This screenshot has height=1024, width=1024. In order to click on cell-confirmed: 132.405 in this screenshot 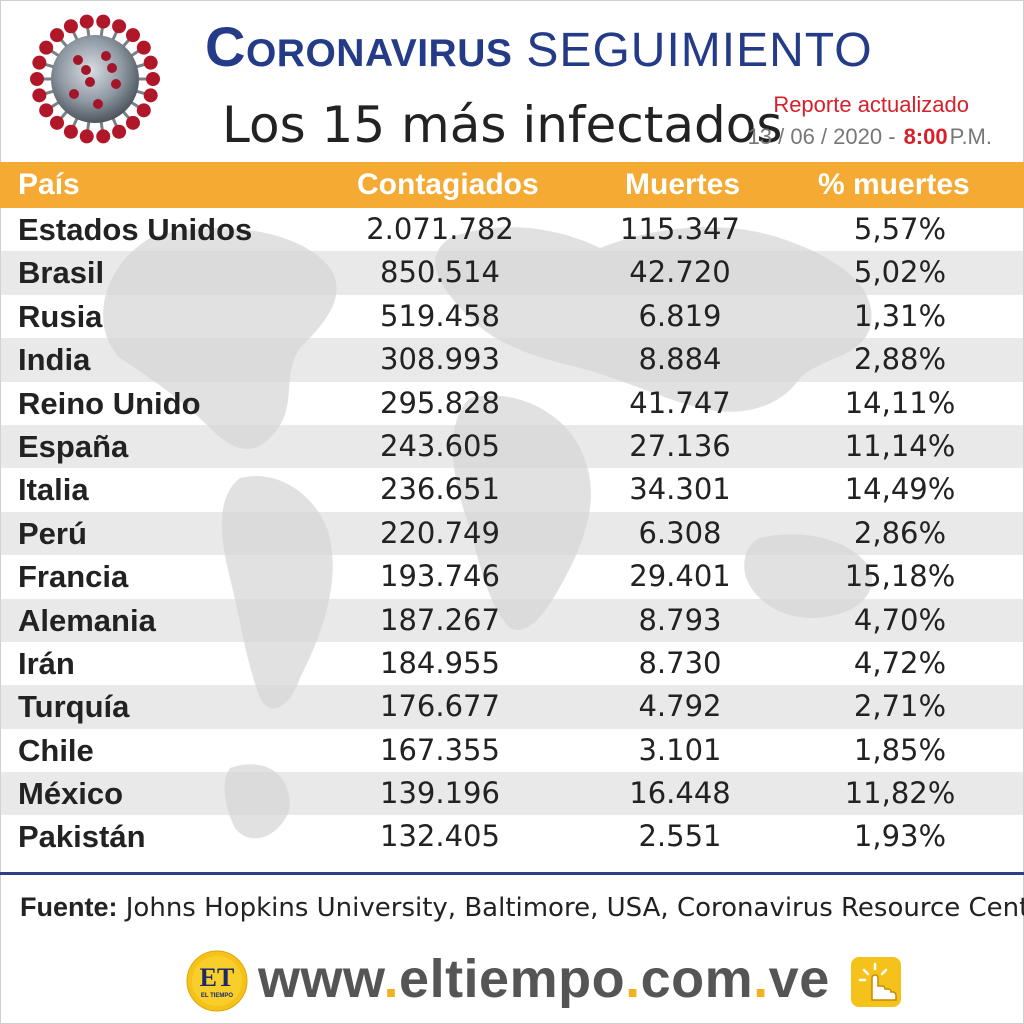, I will do `click(440, 836)`.